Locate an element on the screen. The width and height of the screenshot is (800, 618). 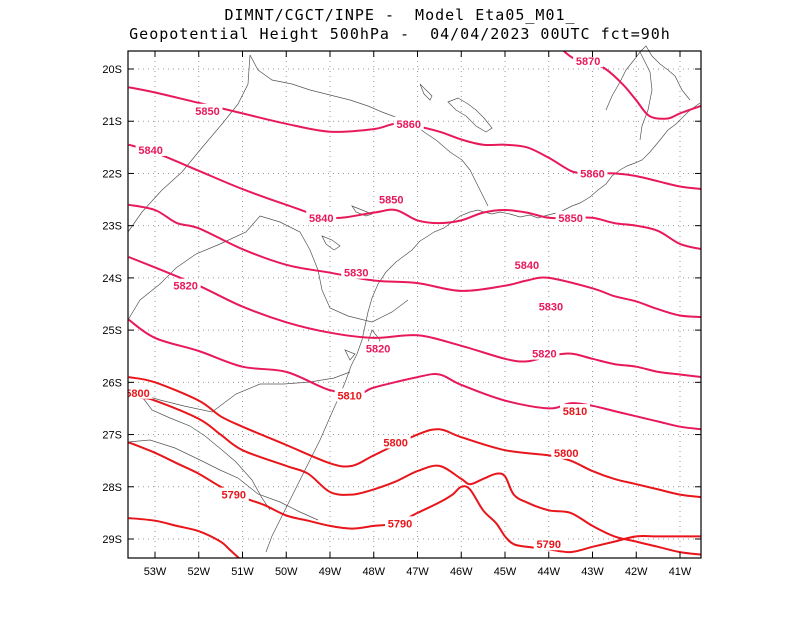
border-mg-es is located at coordinates (648, 78).